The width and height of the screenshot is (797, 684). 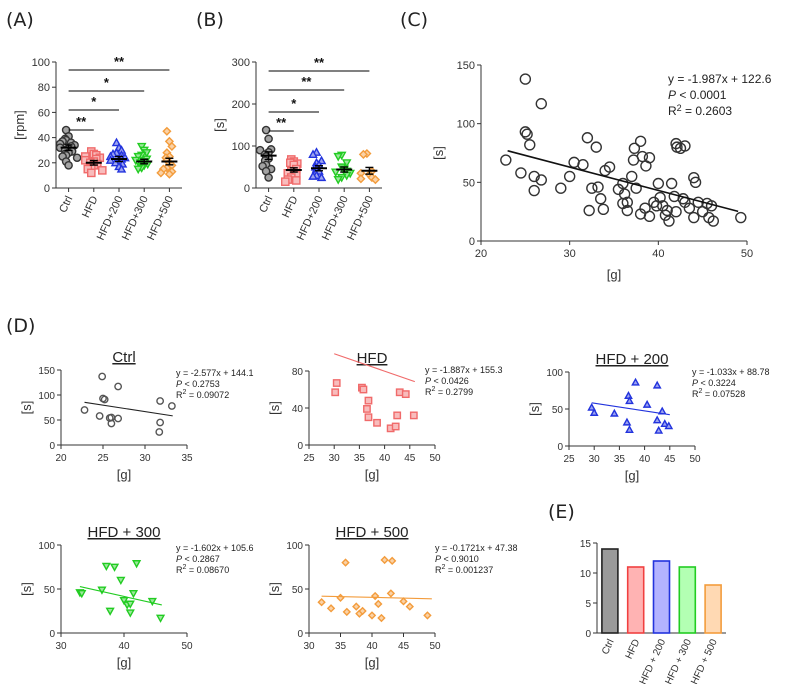 What do you see at coordinates (700, 110) in the screenshot?
I see `r2-label: R2 = 0.2603` at bounding box center [700, 110].